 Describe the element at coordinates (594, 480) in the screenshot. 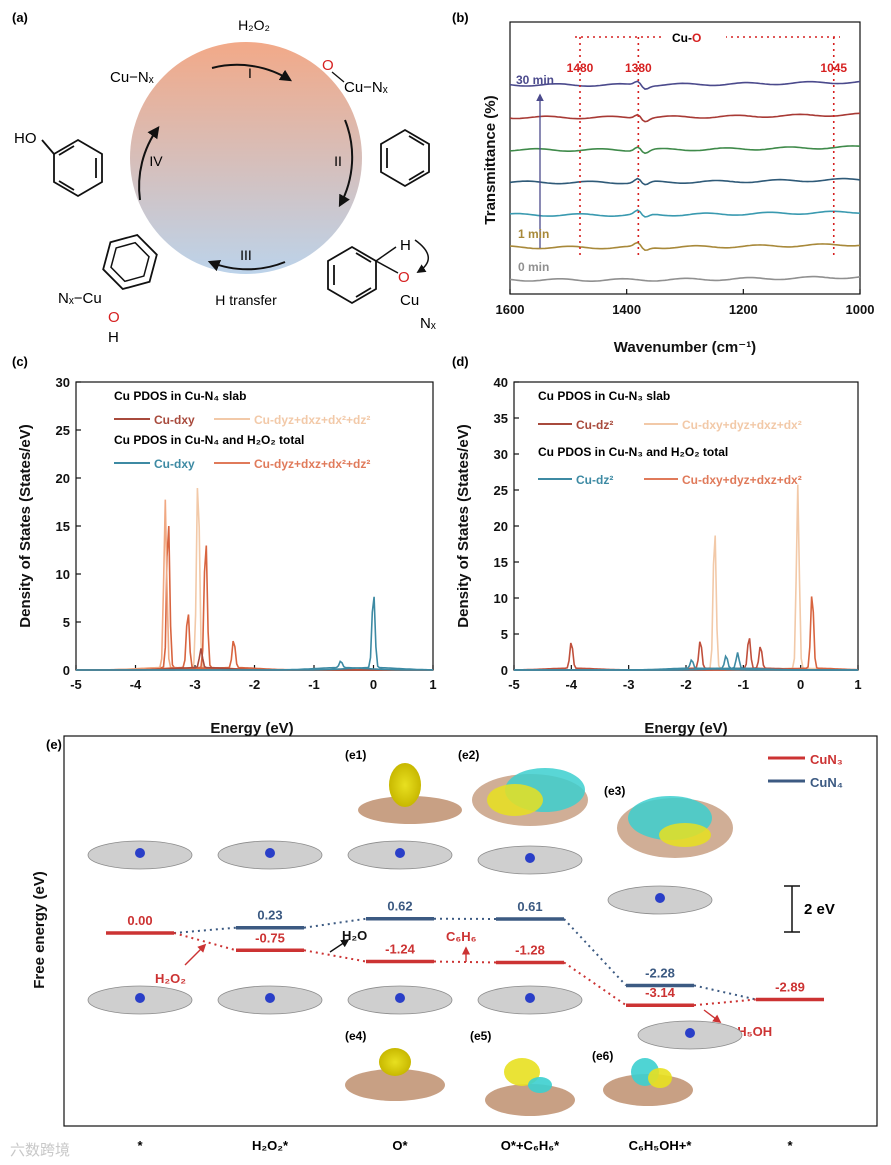

I see `pdos-d-legend-3: Cu-dz²` at that location.